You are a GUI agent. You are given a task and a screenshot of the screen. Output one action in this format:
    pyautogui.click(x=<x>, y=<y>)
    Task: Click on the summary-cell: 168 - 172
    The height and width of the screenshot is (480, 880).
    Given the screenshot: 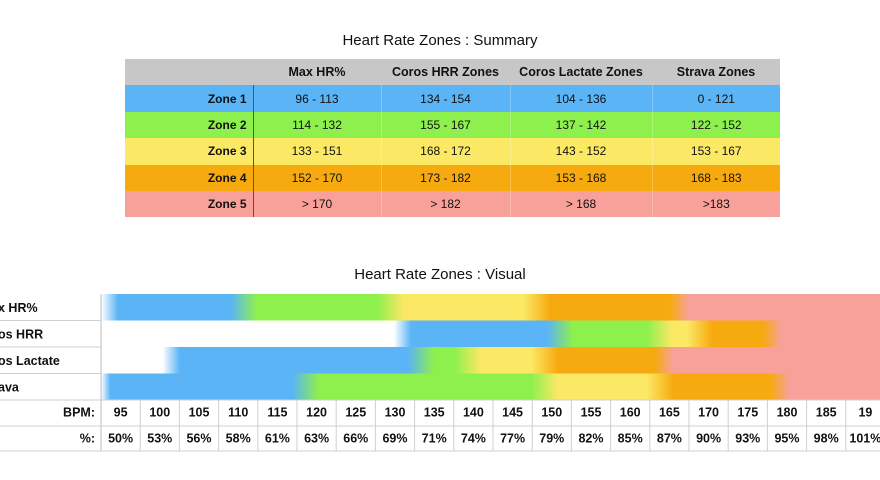 What is the action you would take?
    pyautogui.click(x=445, y=151)
    